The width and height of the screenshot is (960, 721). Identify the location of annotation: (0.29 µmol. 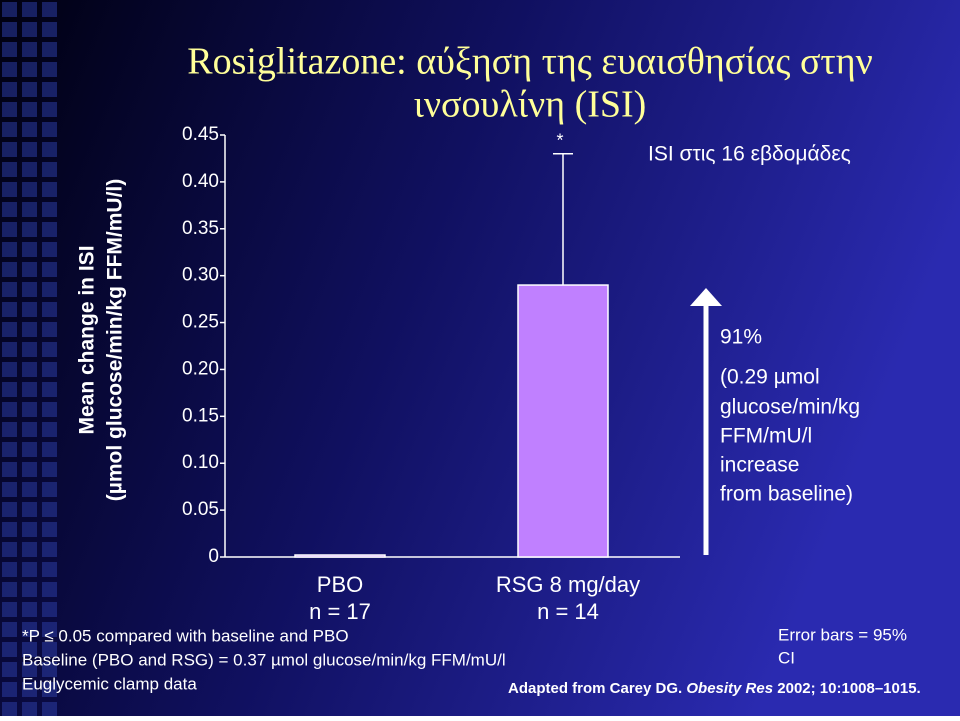
(770, 377).